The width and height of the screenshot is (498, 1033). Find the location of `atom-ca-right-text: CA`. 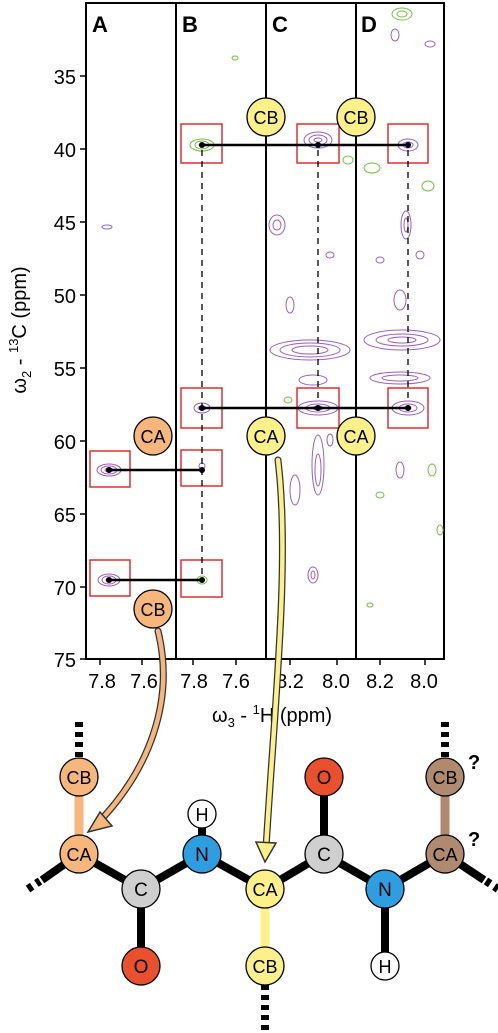

atom-ca-right-text: CA is located at coordinates (444, 855).